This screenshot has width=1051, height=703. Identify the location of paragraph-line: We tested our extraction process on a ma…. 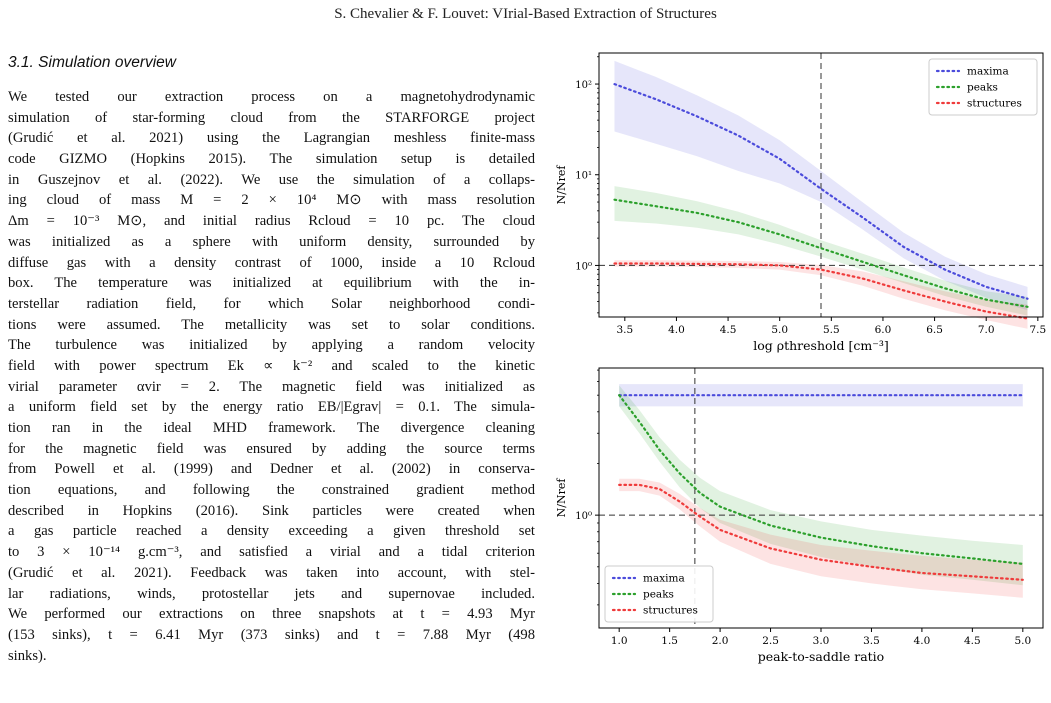
(271, 97).